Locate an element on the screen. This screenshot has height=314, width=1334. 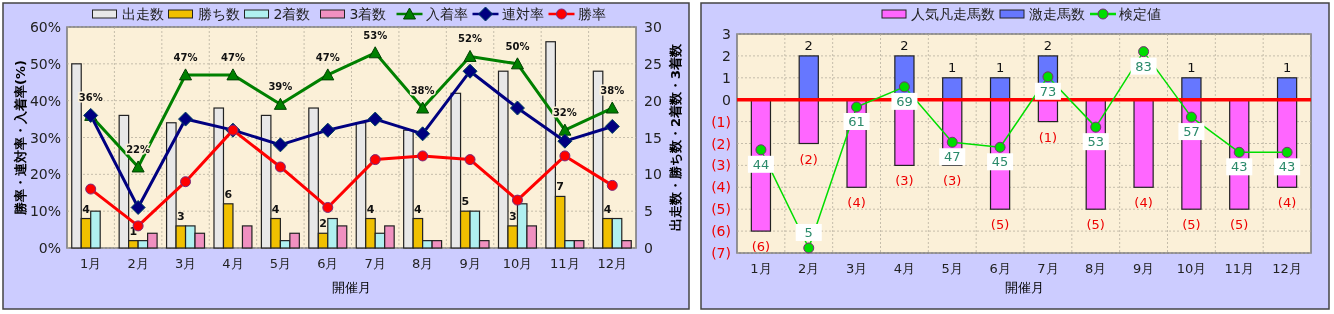
y2-tick-label: 0 is located at coordinates (648, 248).